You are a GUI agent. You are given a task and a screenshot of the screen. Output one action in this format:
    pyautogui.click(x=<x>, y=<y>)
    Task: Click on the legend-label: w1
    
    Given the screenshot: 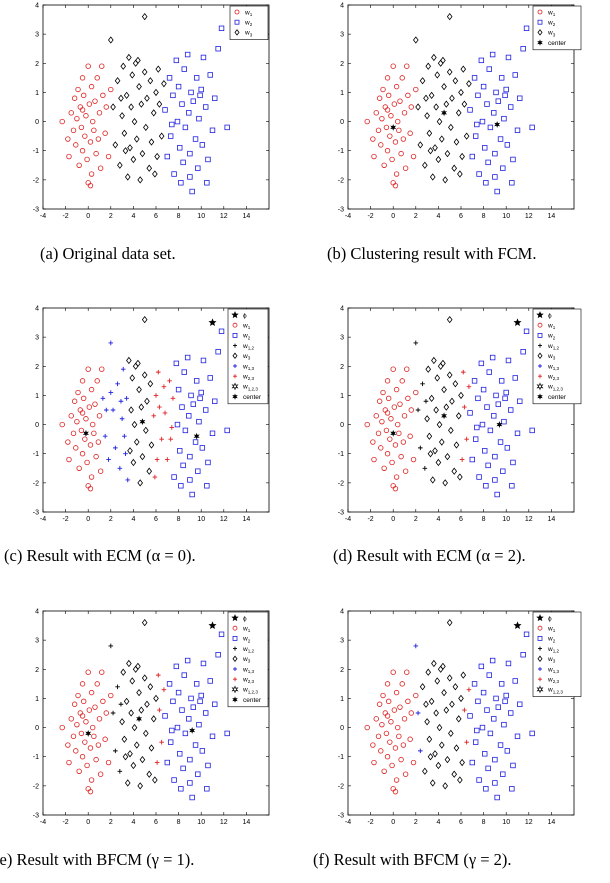 What is the action you would take?
    pyautogui.click(x=551, y=630)
    